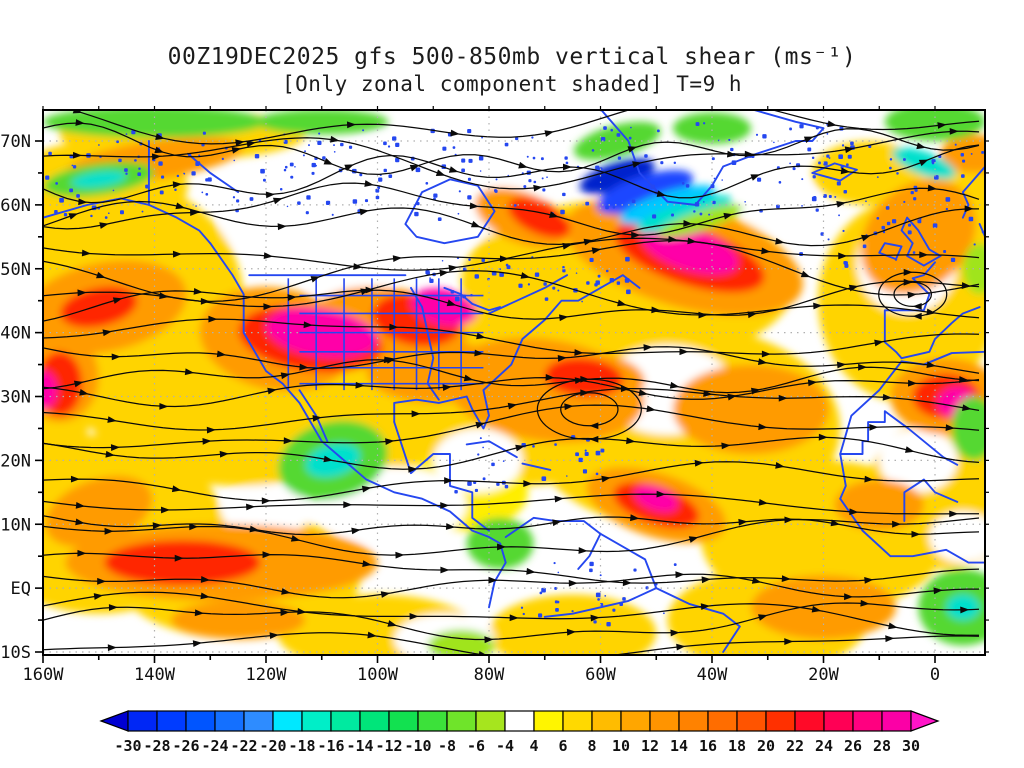  I want to click on colorbar-tick-label: -26, so click(185, 746).